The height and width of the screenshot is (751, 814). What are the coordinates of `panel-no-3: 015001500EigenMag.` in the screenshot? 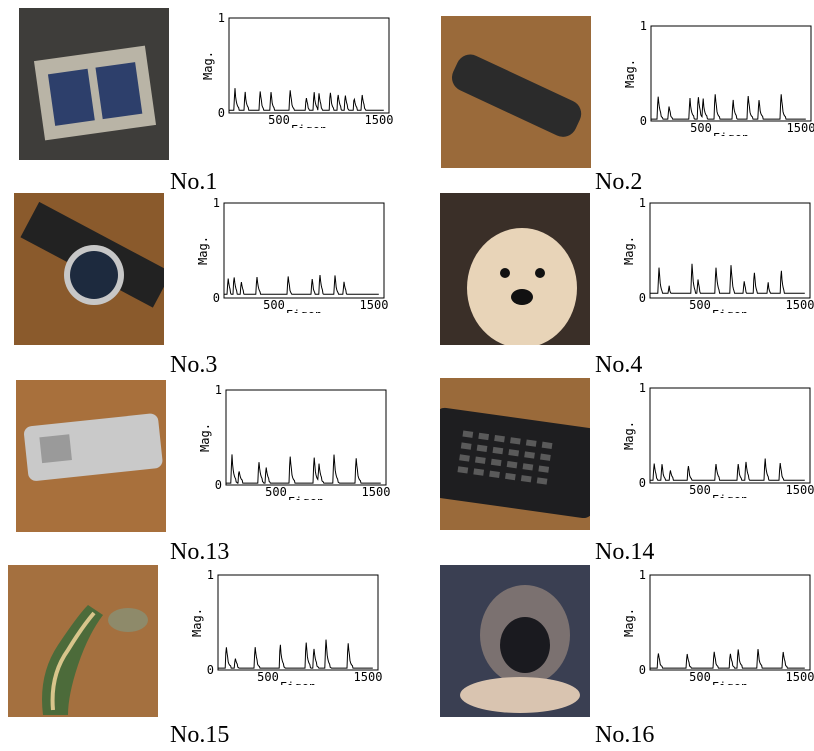 It's located at (214, 286).